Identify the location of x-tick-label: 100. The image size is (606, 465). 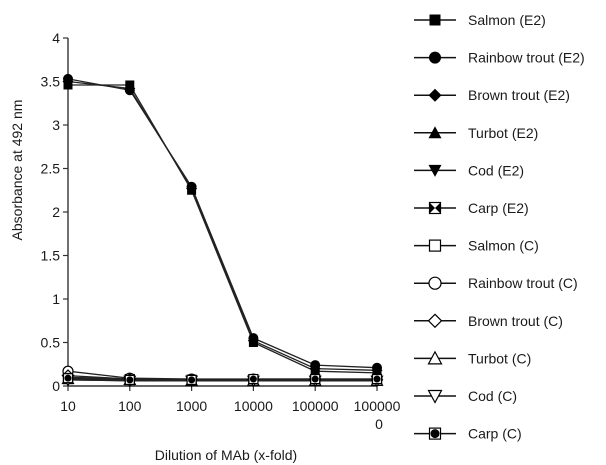
(130, 406).